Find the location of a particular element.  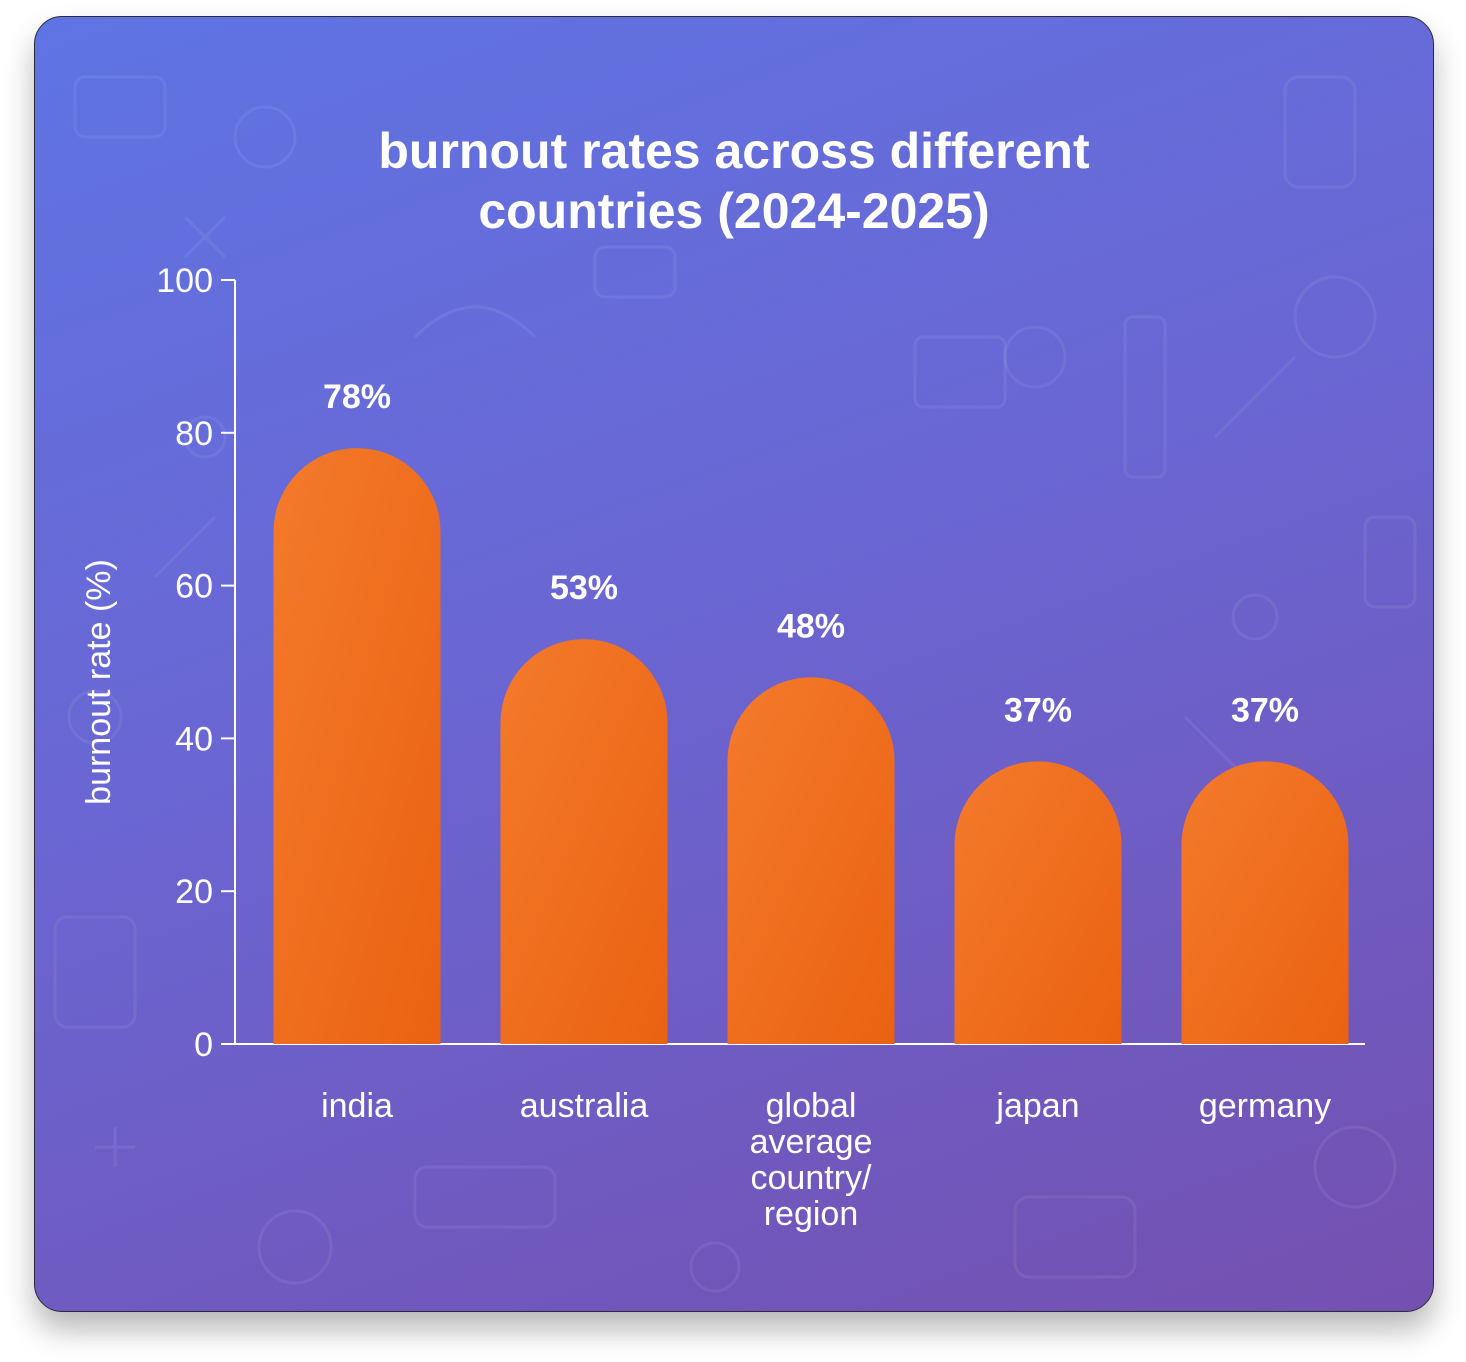

y-tick-label: 60 is located at coordinates (194, 587).